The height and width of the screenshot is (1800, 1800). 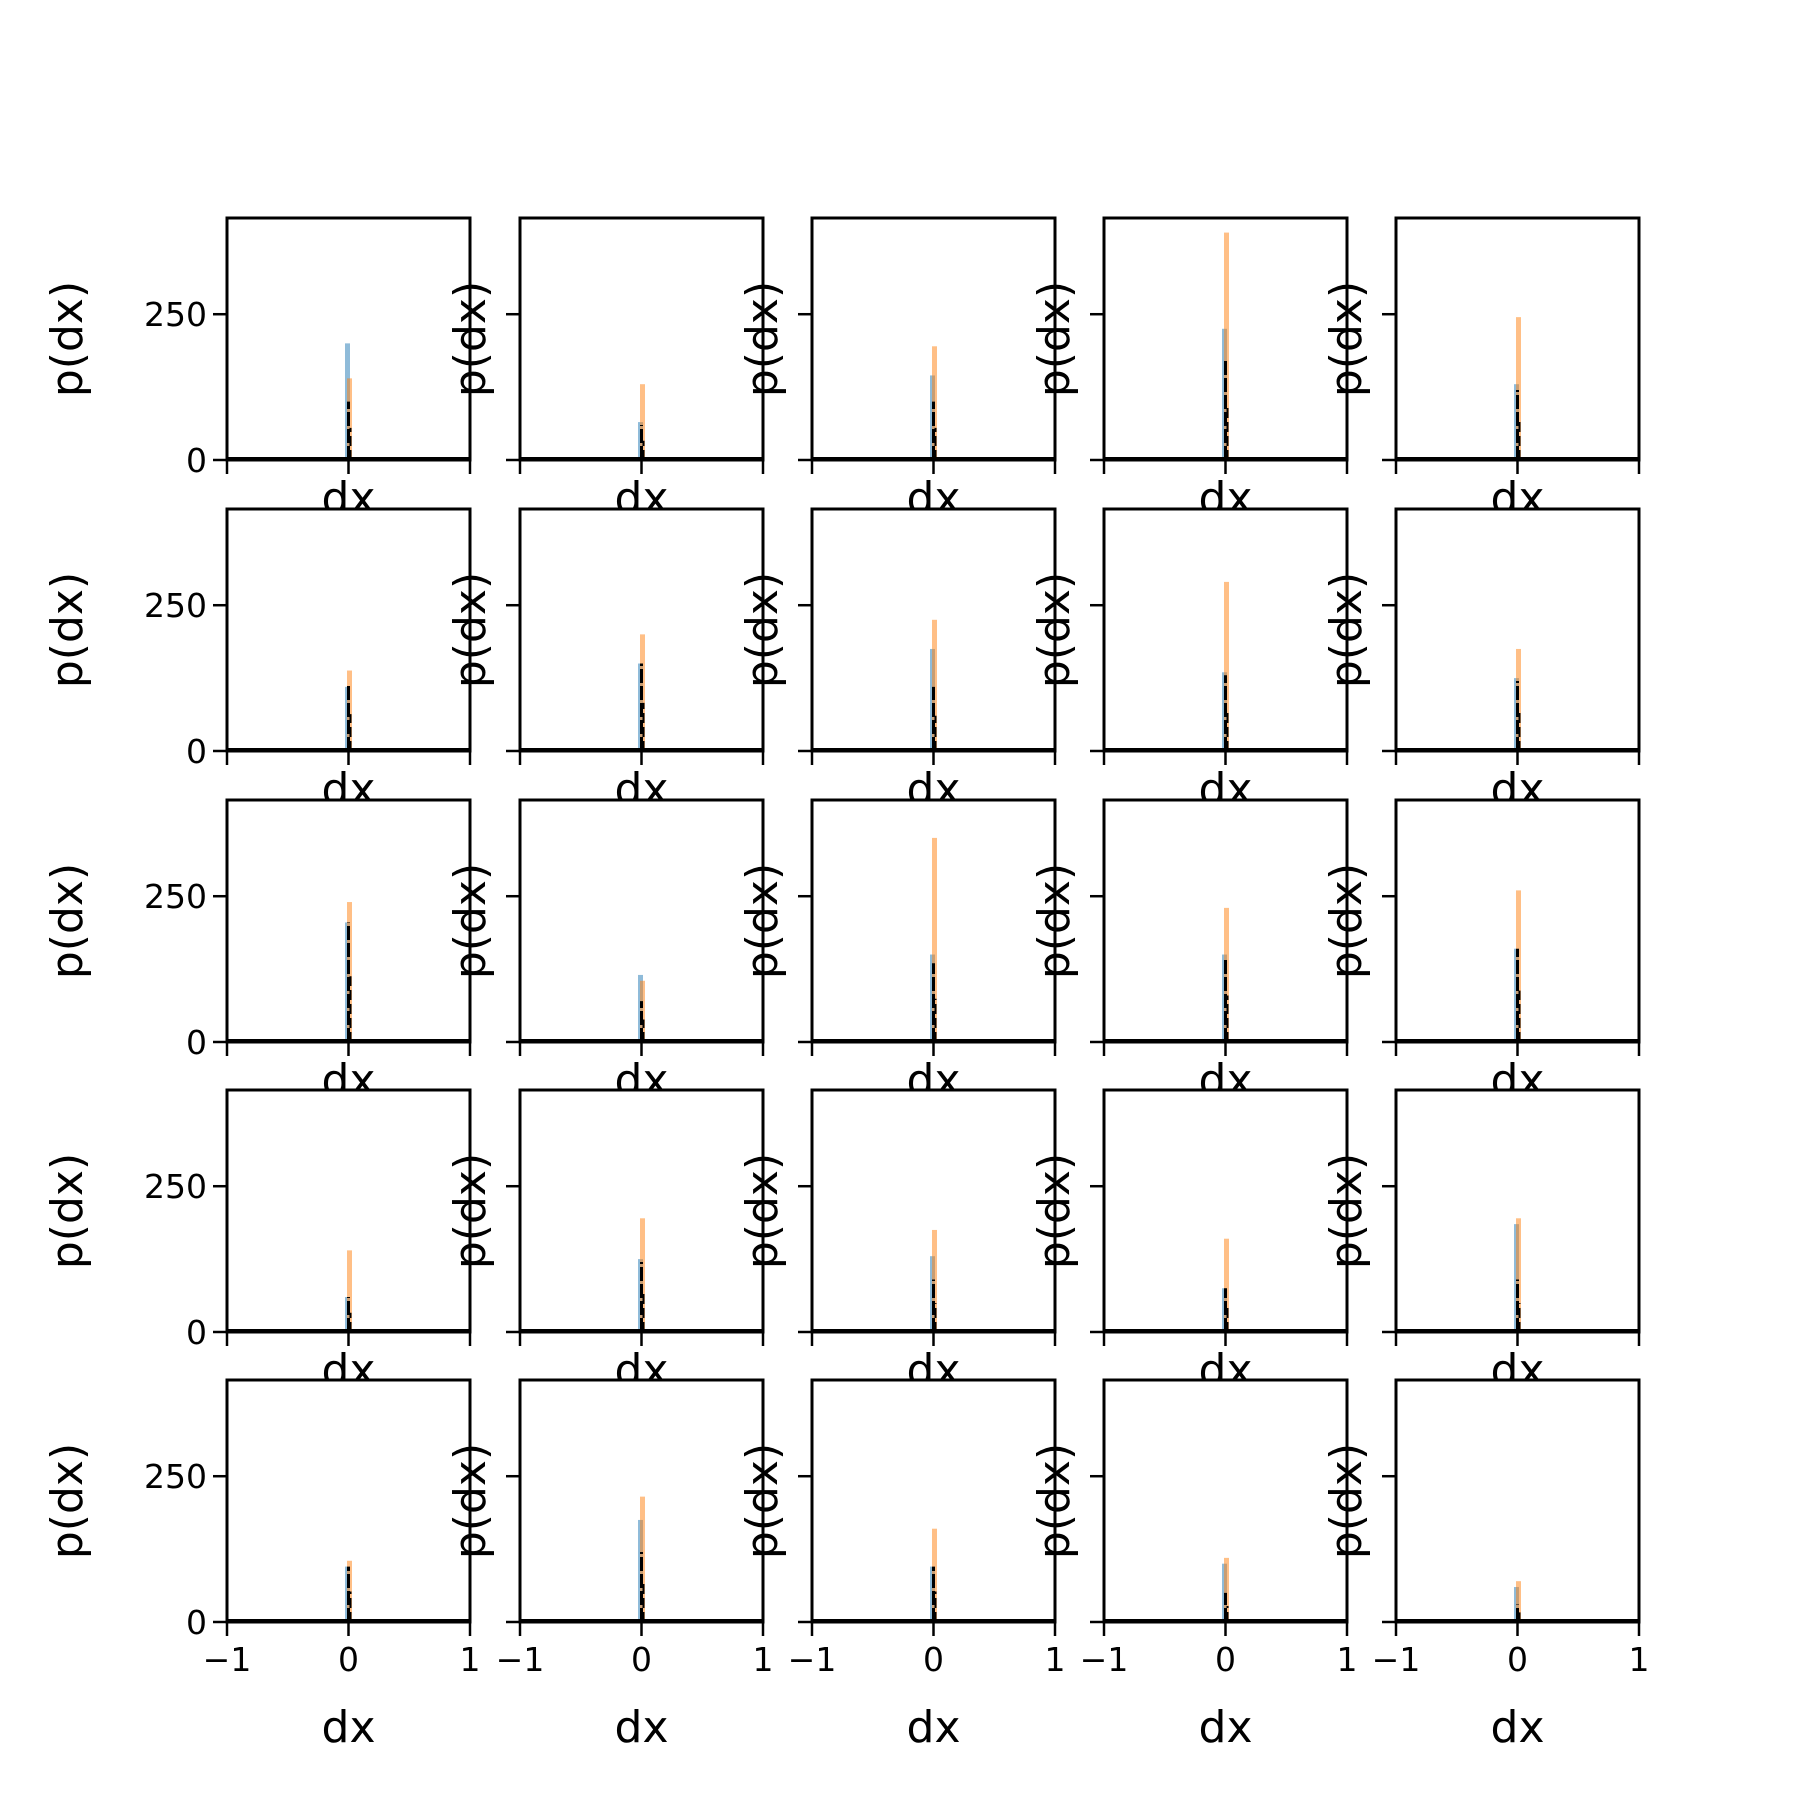 What do you see at coordinates (605, 1242) in the screenshot?
I see `histogram-panel-r4c2: dxp(dx)` at bounding box center [605, 1242].